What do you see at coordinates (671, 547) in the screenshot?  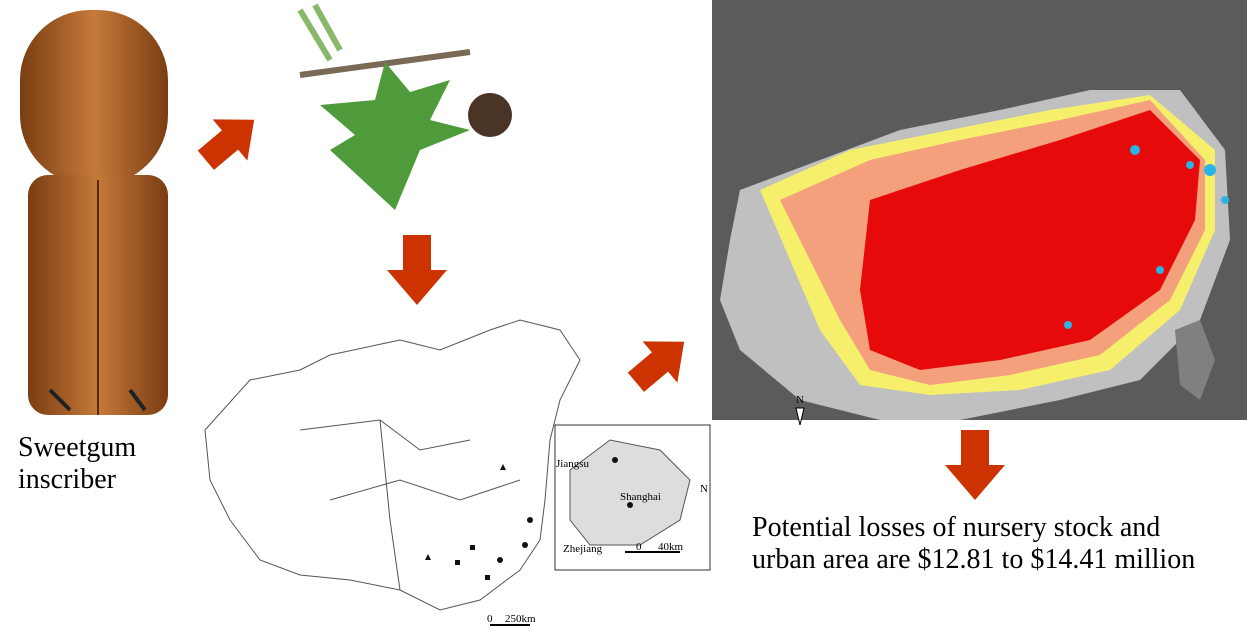 I see `scale-label: 40km` at bounding box center [671, 547].